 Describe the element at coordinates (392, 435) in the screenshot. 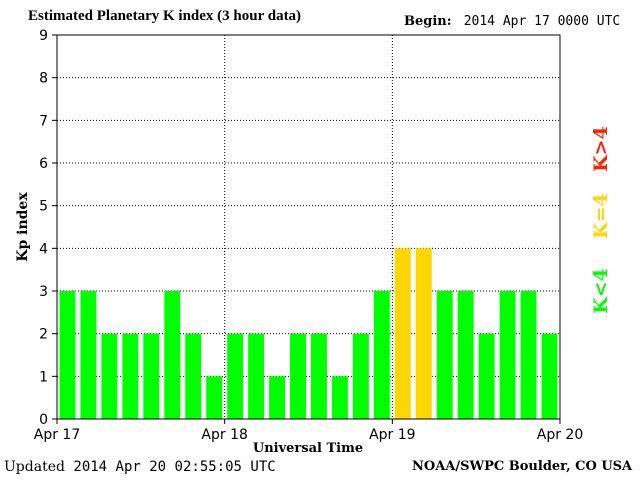

I see `x-tick-label: Apr 19` at that location.